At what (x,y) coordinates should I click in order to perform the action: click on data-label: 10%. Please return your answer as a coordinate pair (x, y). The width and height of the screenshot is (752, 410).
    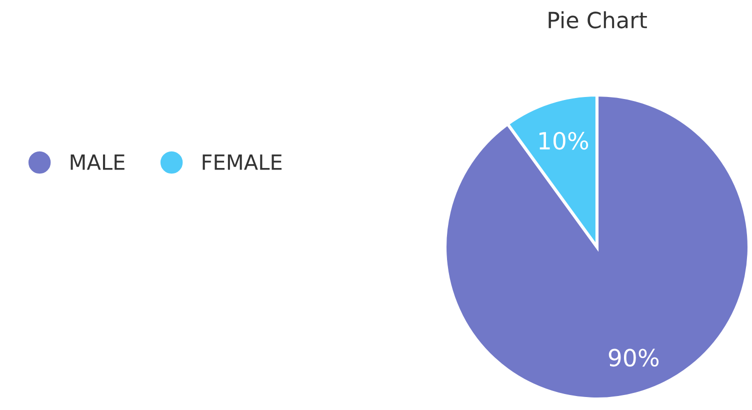
    Looking at the image, I should click on (564, 141).